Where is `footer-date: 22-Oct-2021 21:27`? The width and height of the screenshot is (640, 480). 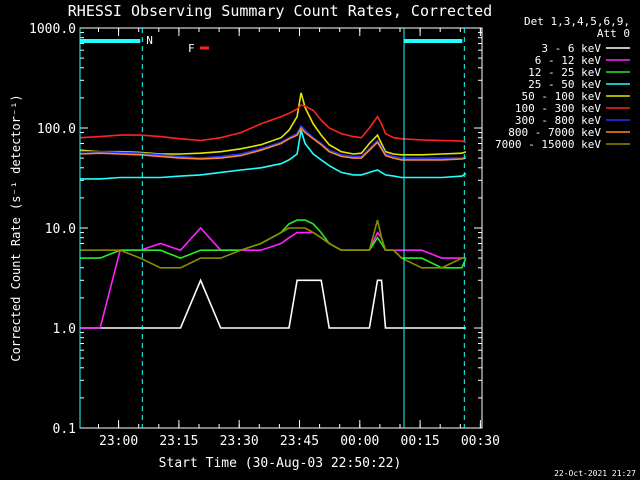
footer-date: 22-Oct-2021 21:27 is located at coordinates (595, 473).